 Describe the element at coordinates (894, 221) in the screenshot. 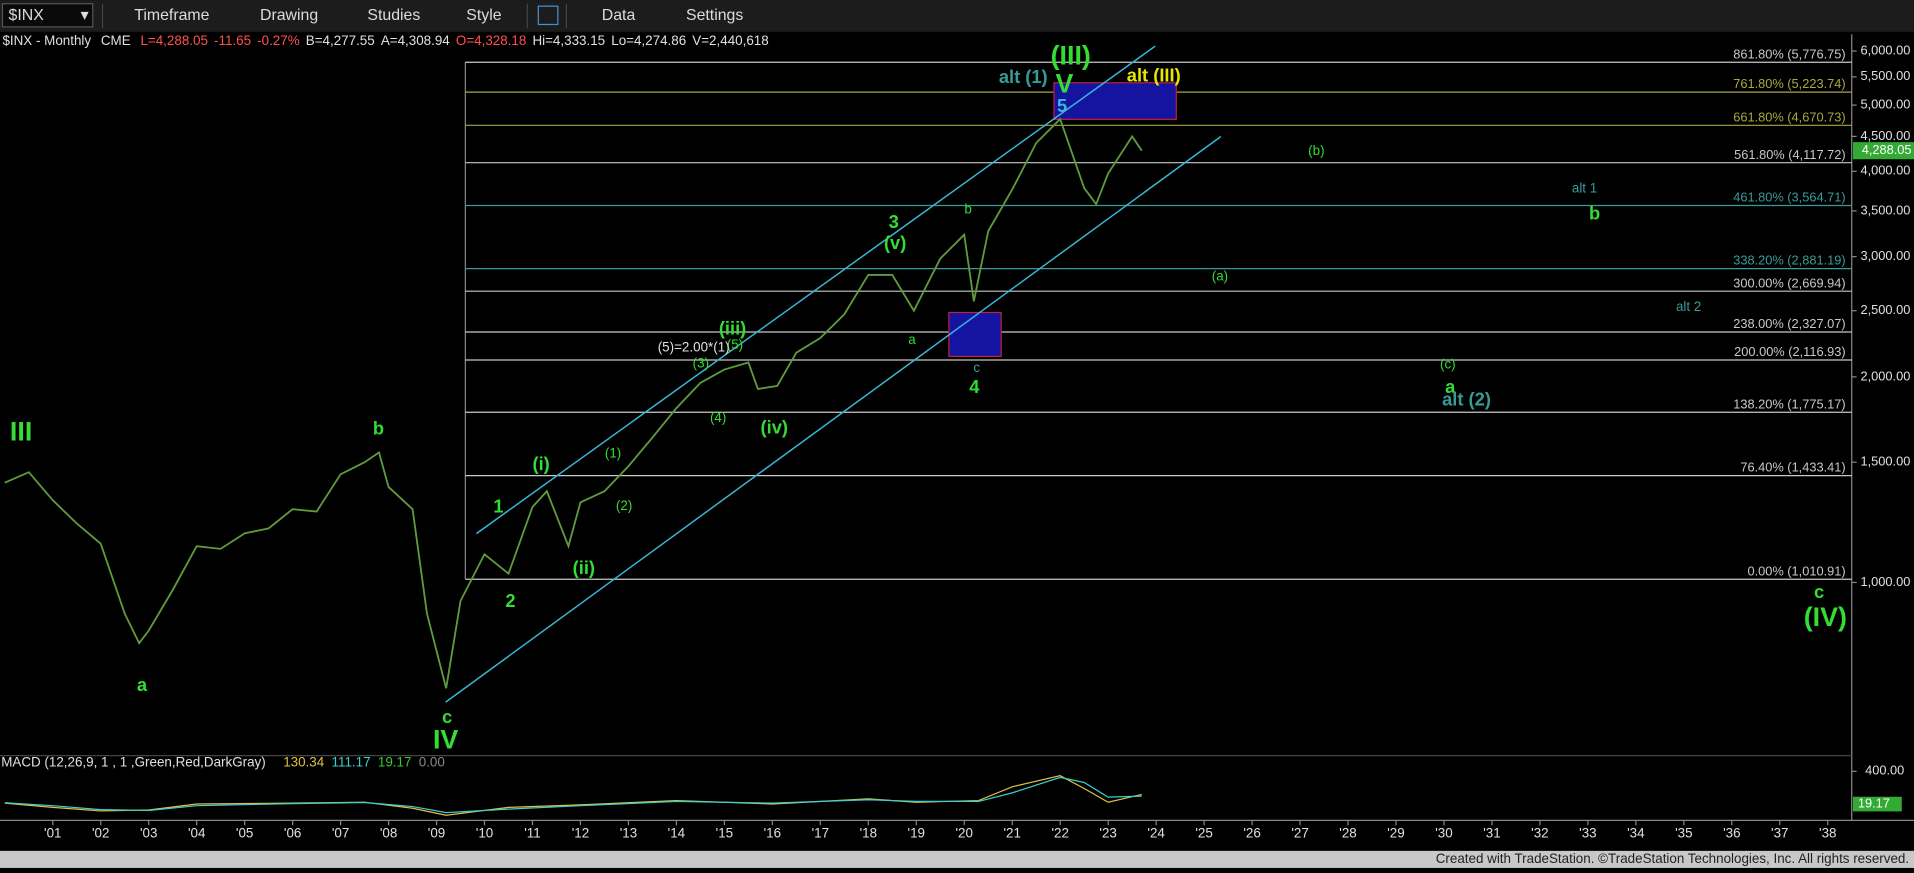

I see `wave-label: 3` at that location.